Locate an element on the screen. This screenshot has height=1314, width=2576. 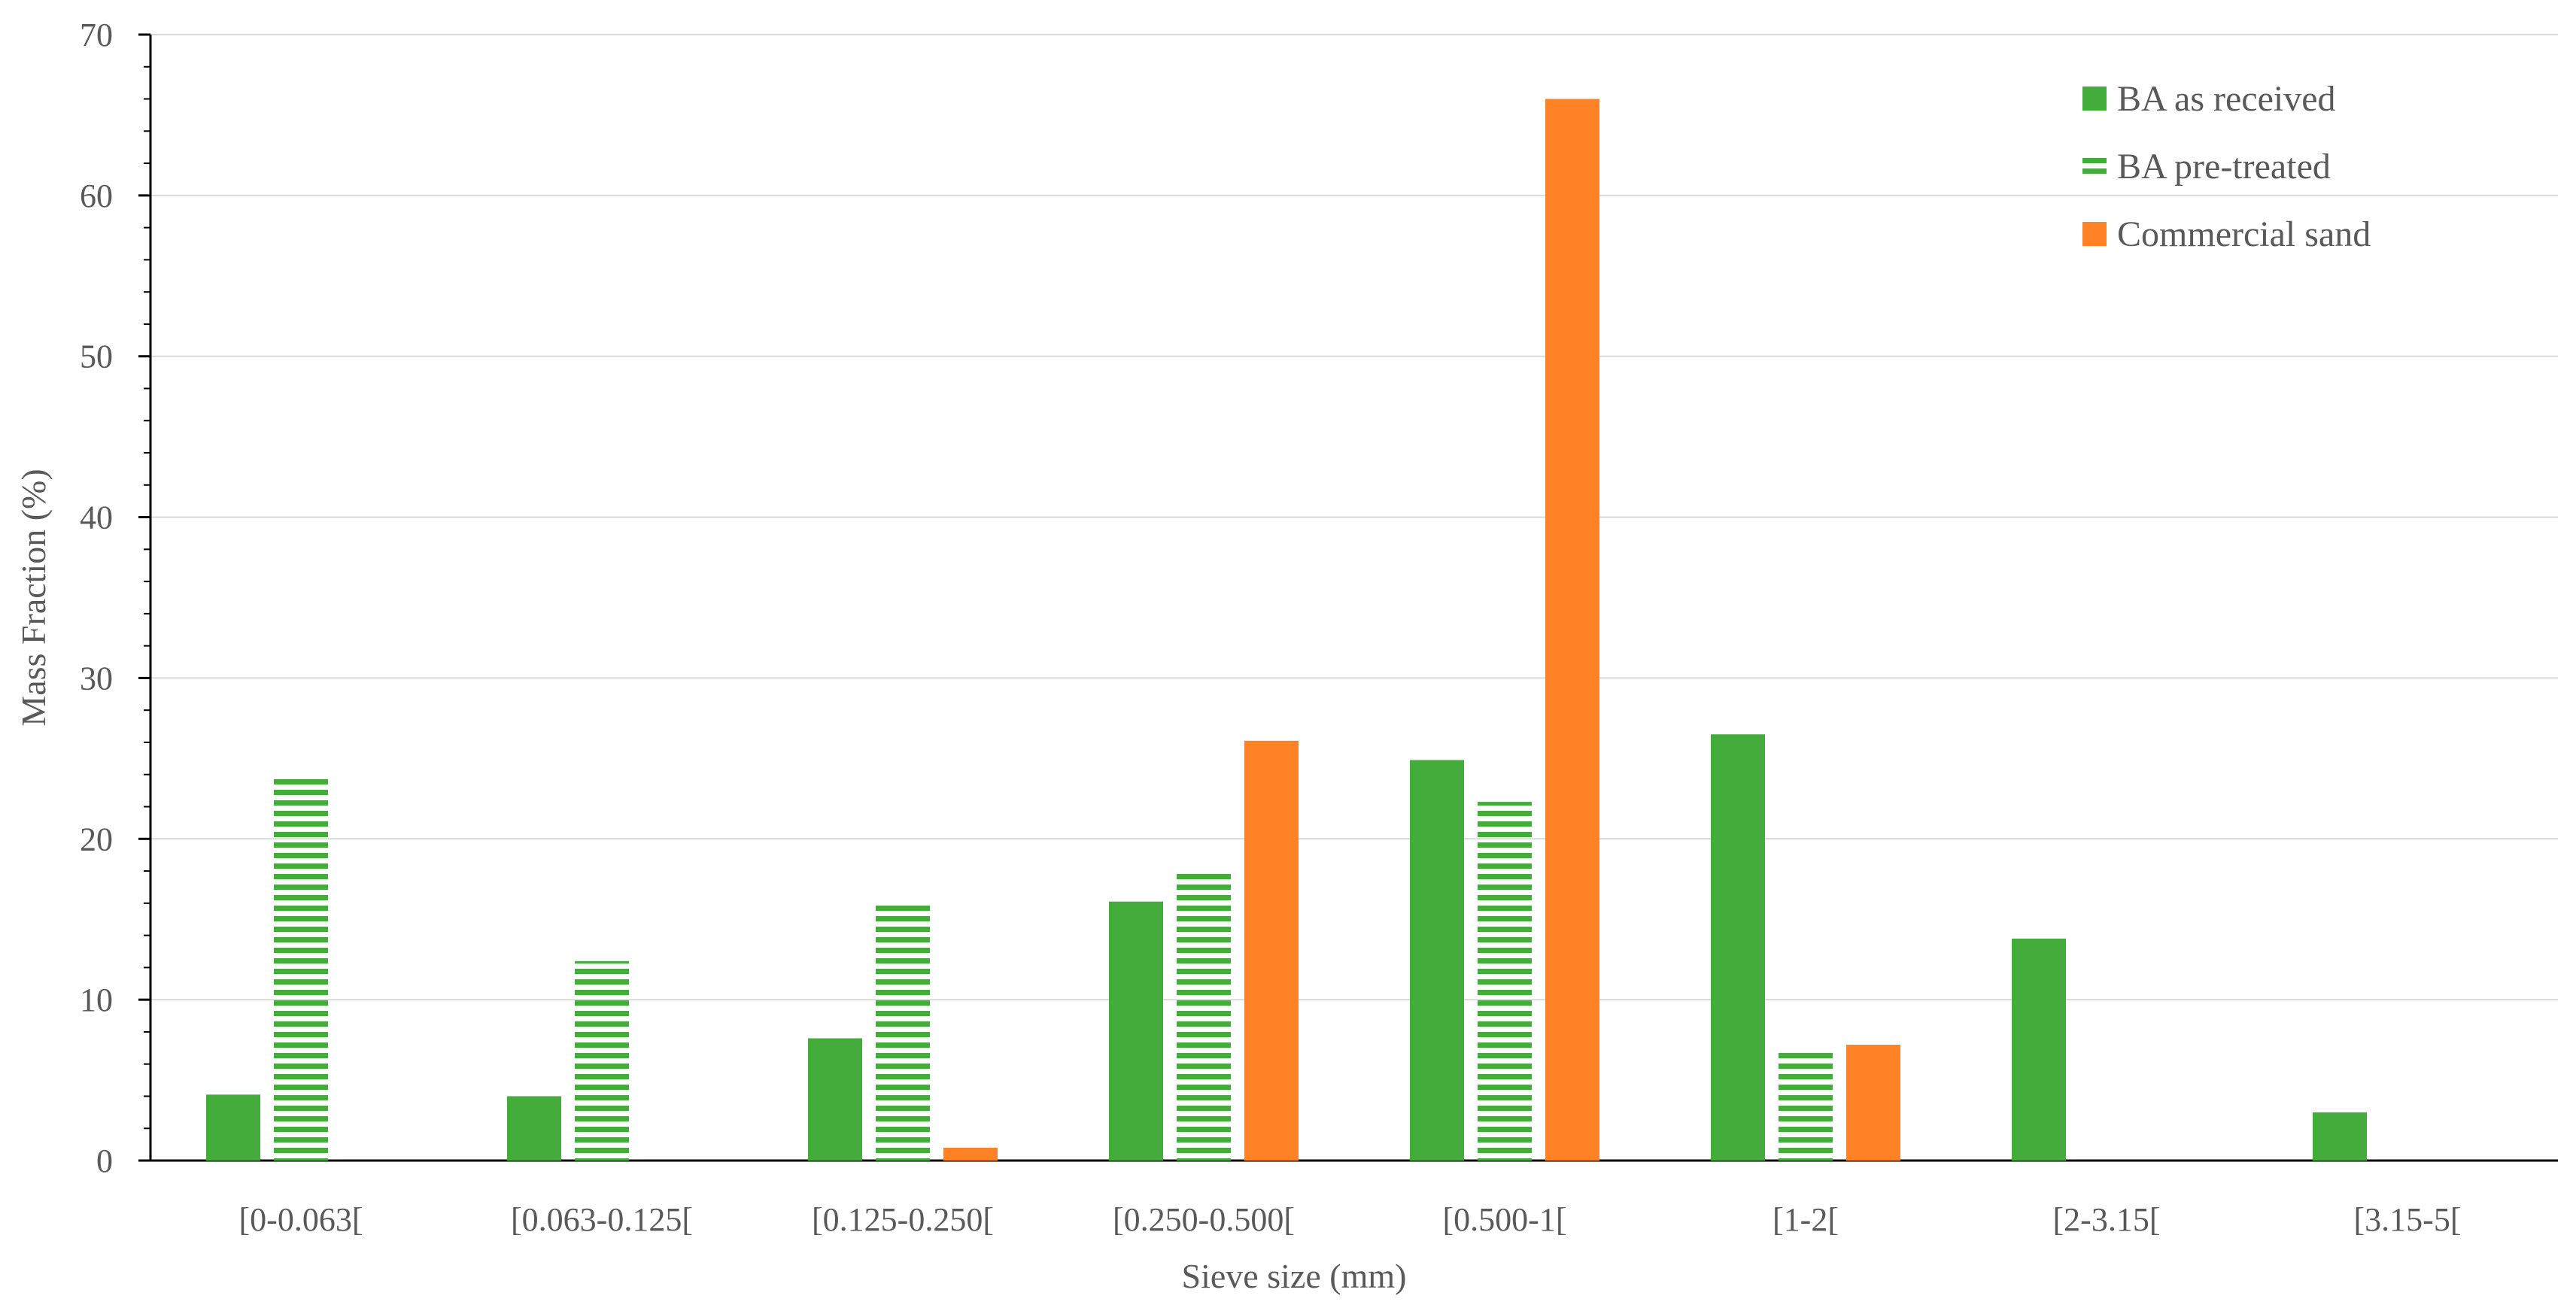
legend-label: Commercial sand is located at coordinates (2244, 234).